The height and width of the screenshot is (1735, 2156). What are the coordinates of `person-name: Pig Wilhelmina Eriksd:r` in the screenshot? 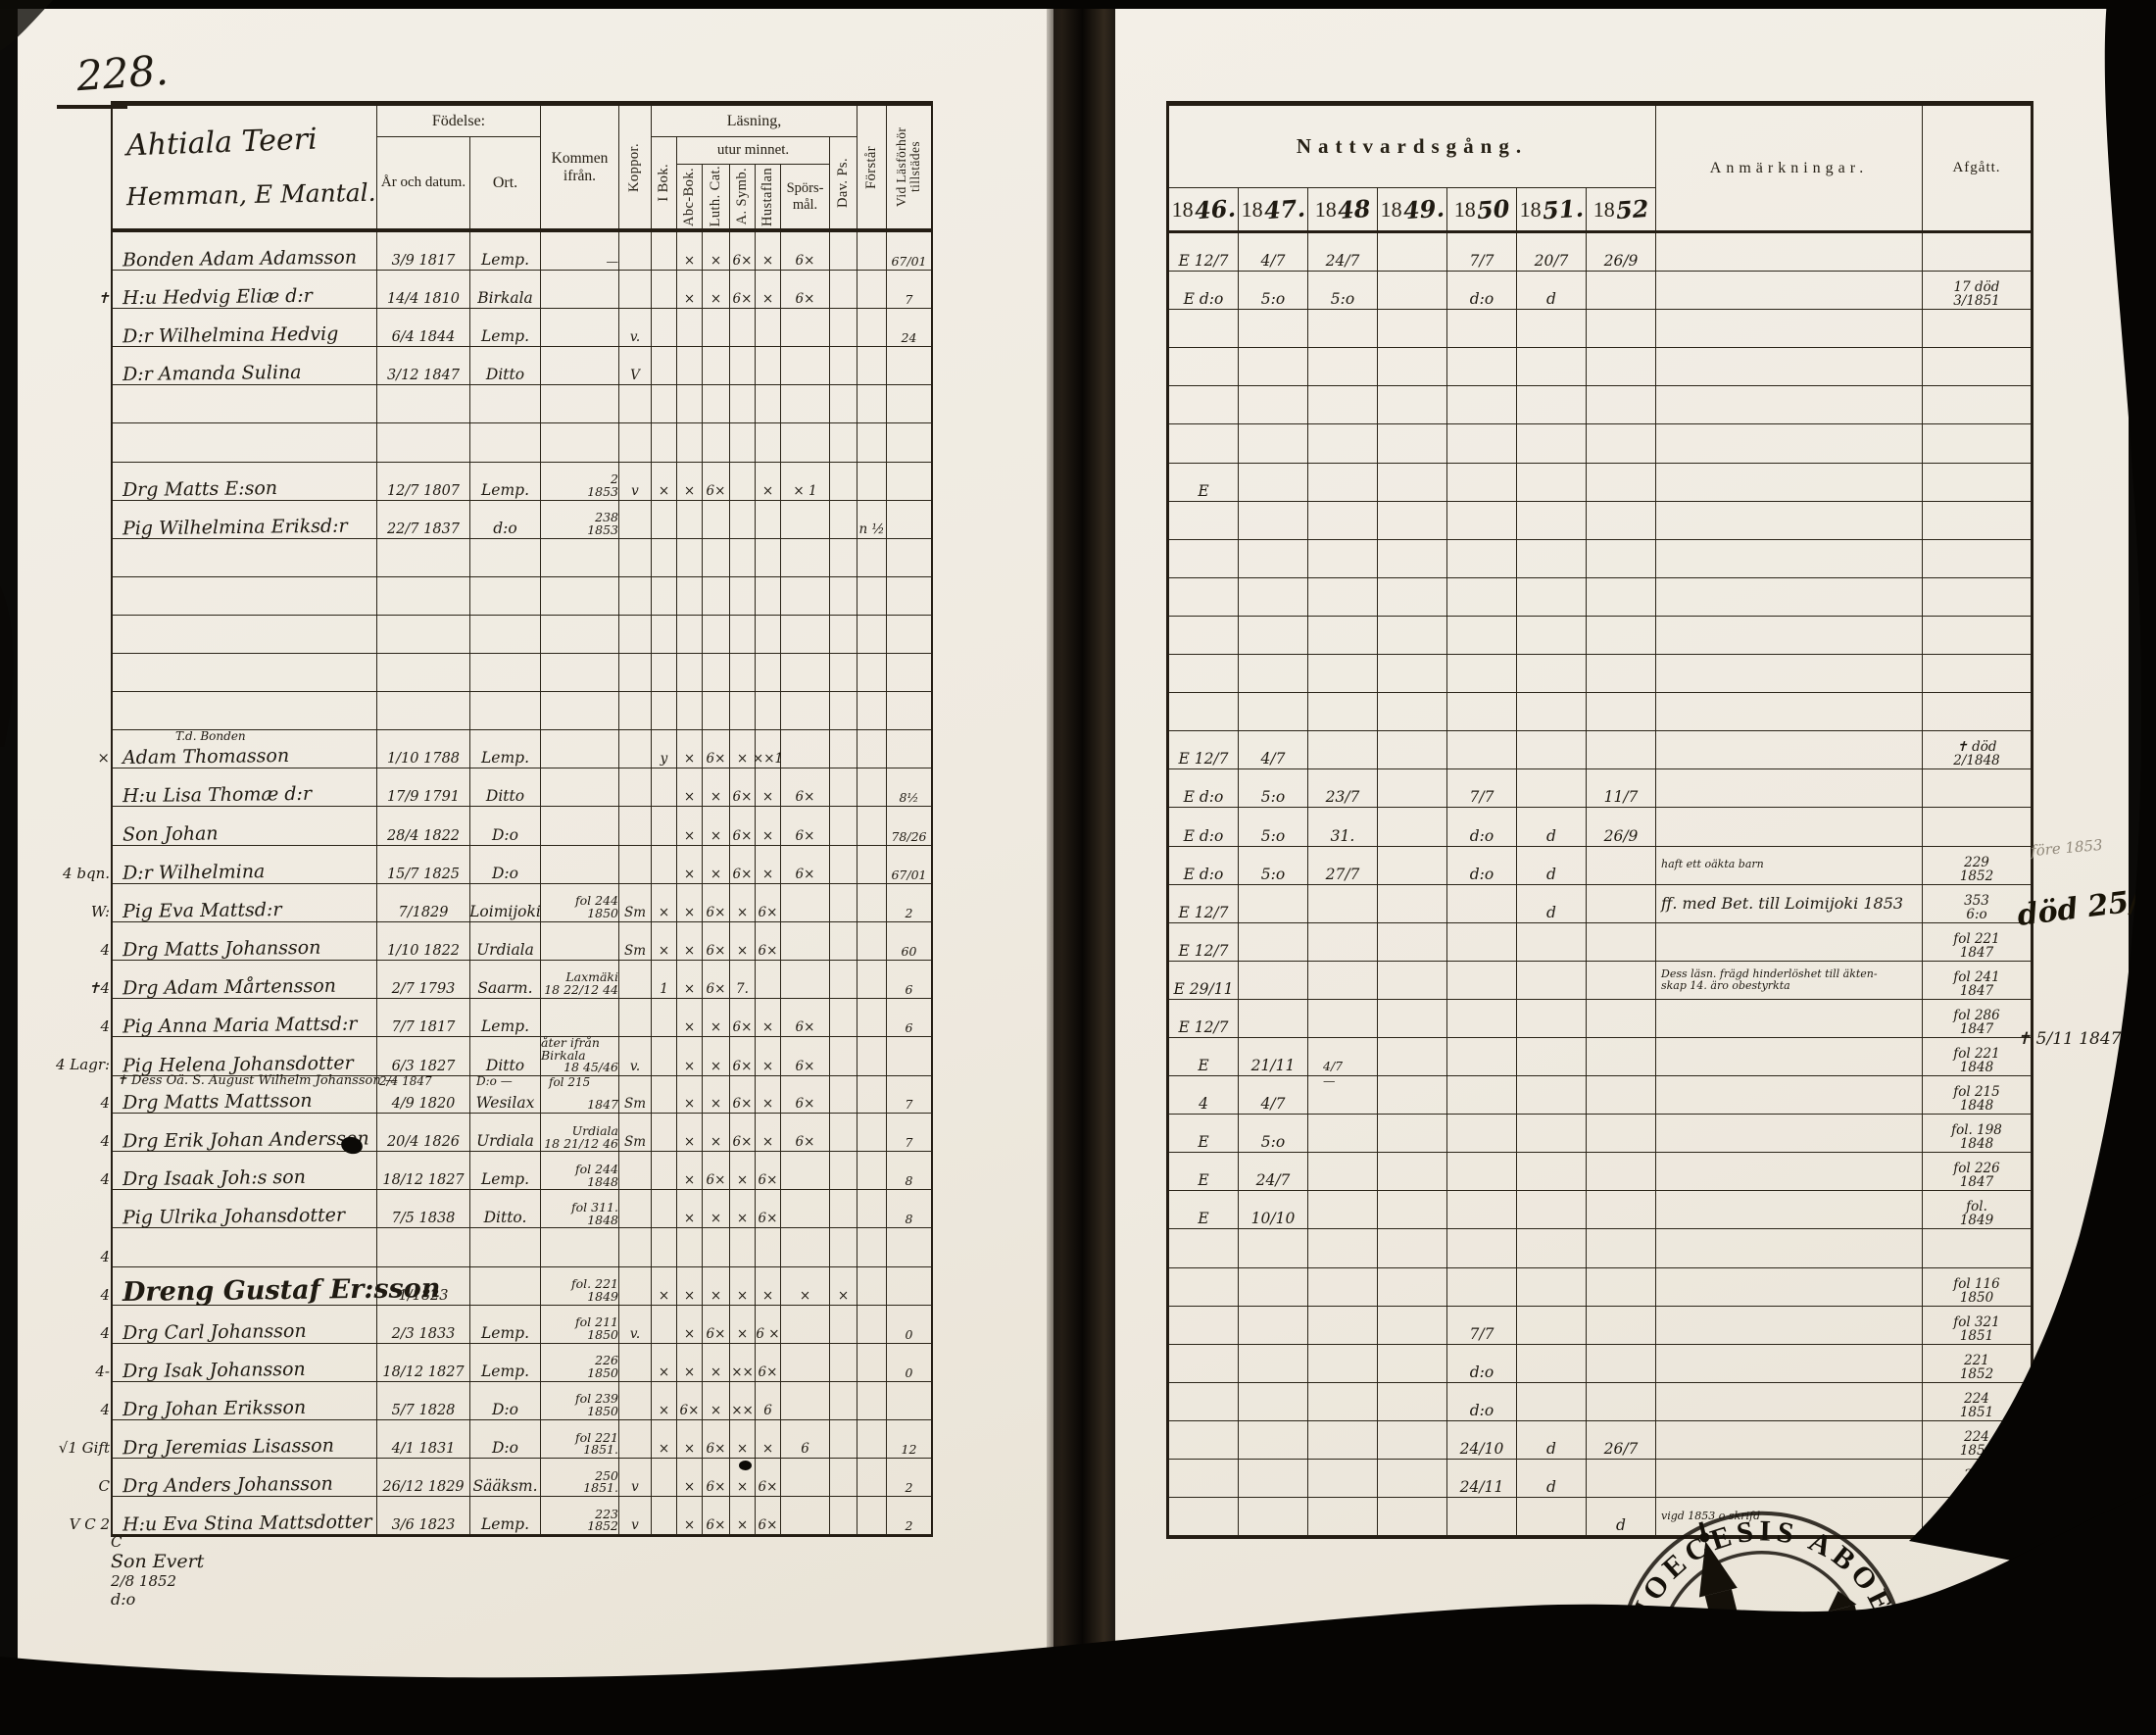 It's located at (235, 527).